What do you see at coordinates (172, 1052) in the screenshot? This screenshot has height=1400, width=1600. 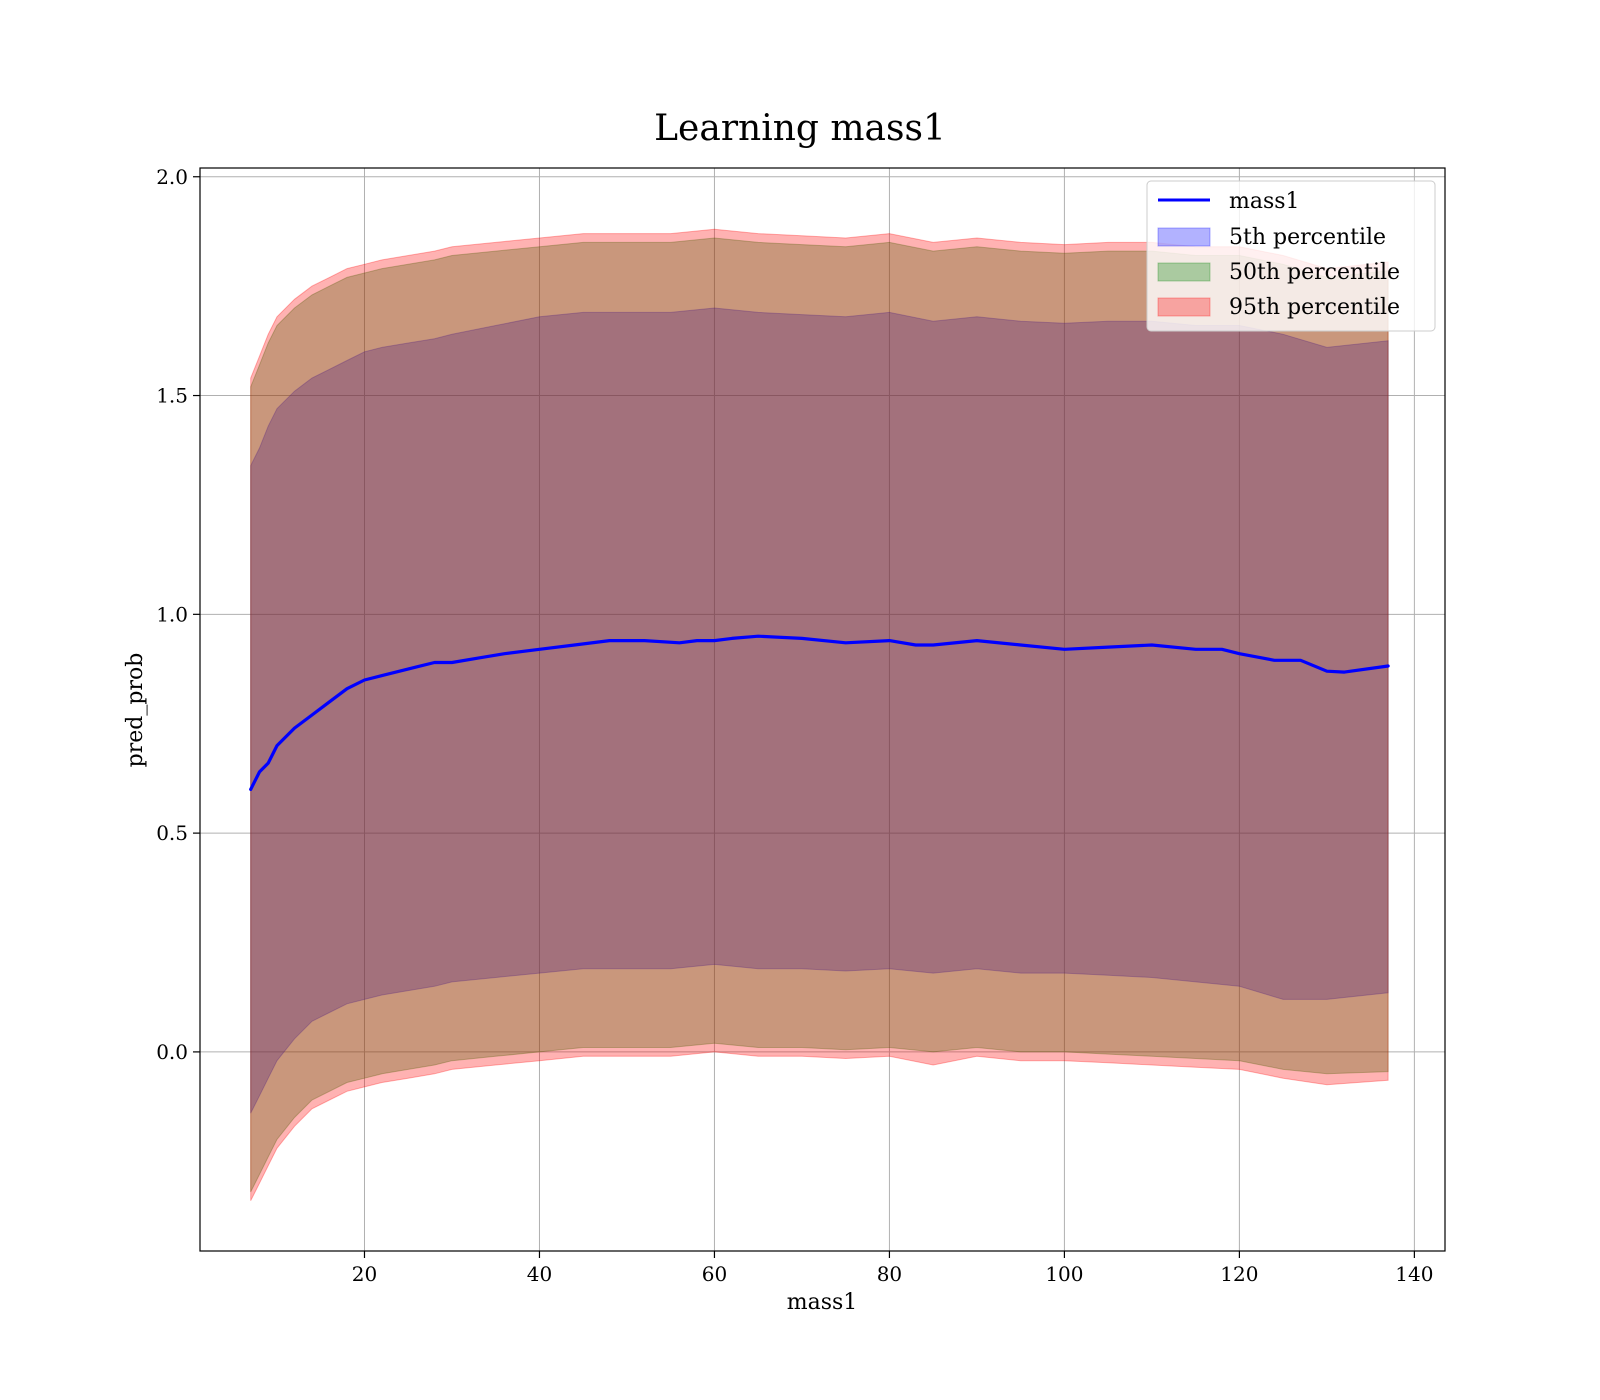 I see `y-tick-label: 0.0` at bounding box center [172, 1052].